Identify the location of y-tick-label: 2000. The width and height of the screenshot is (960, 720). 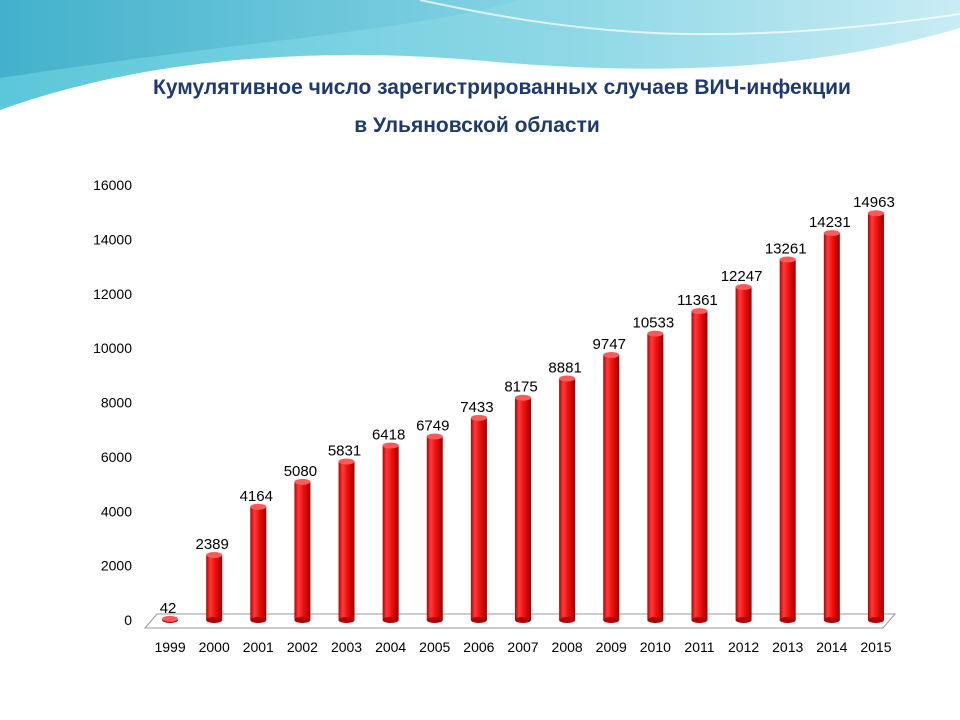
(116, 566).